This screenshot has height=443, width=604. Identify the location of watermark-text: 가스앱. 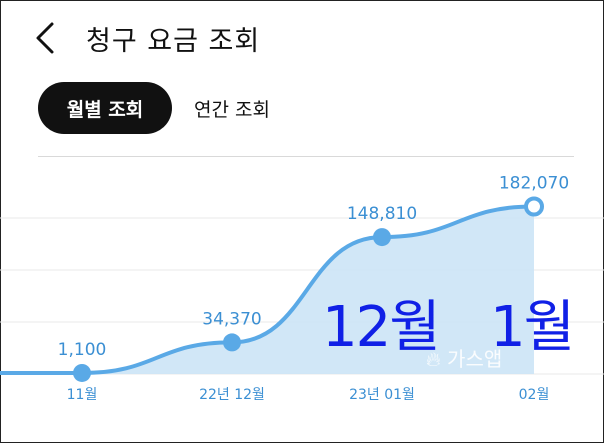
(475, 359).